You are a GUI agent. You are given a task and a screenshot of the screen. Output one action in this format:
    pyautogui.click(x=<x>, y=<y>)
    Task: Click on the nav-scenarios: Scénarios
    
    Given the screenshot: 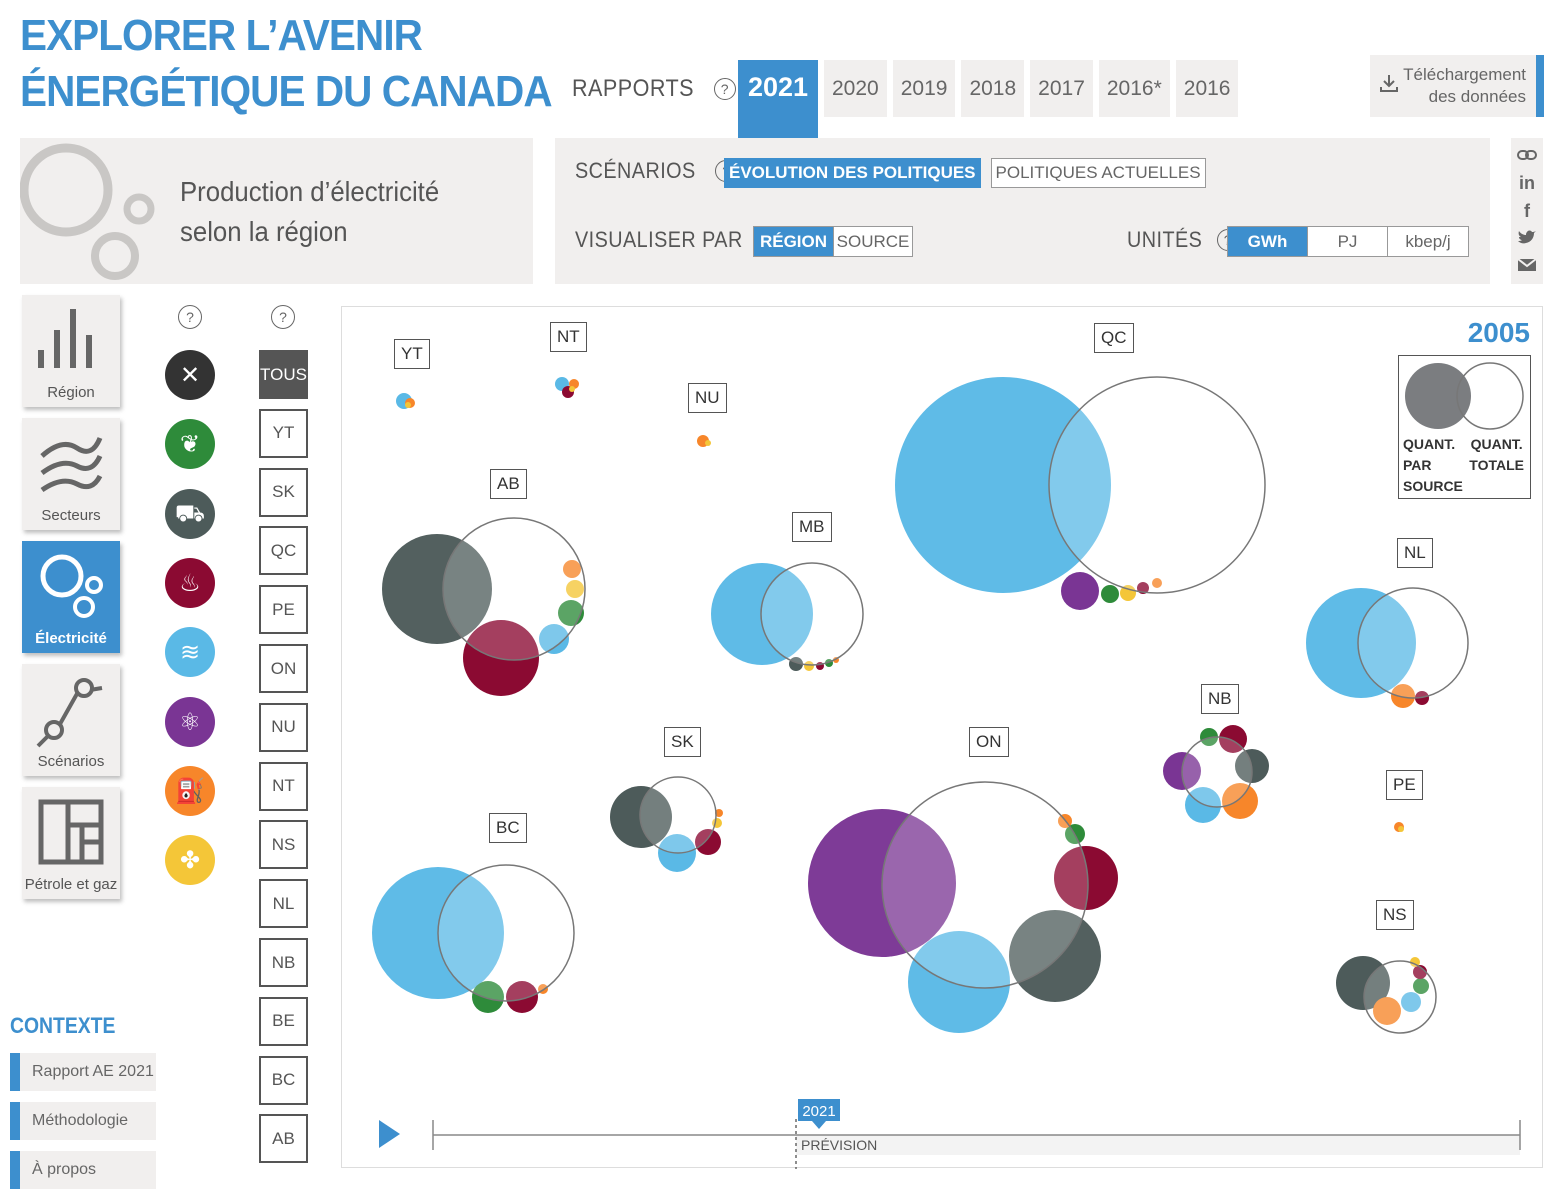 What is the action you would take?
    pyautogui.click(x=71, y=720)
    